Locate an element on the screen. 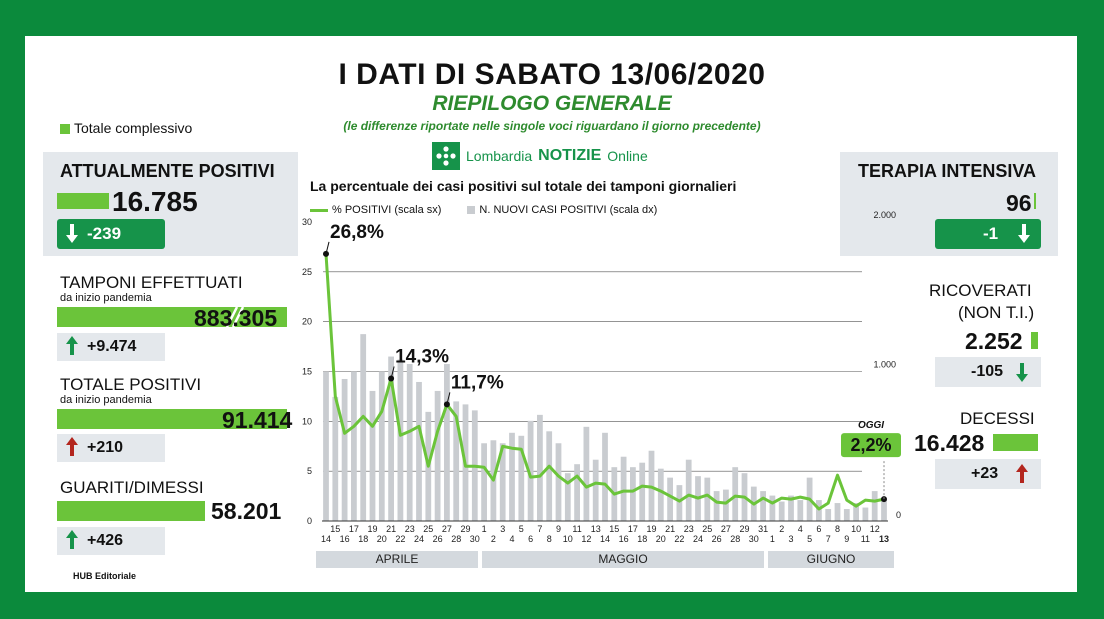 The height and width of the screenshot is (619, 1104). x-tick-label: 5 is located at coordinates (809, 539).